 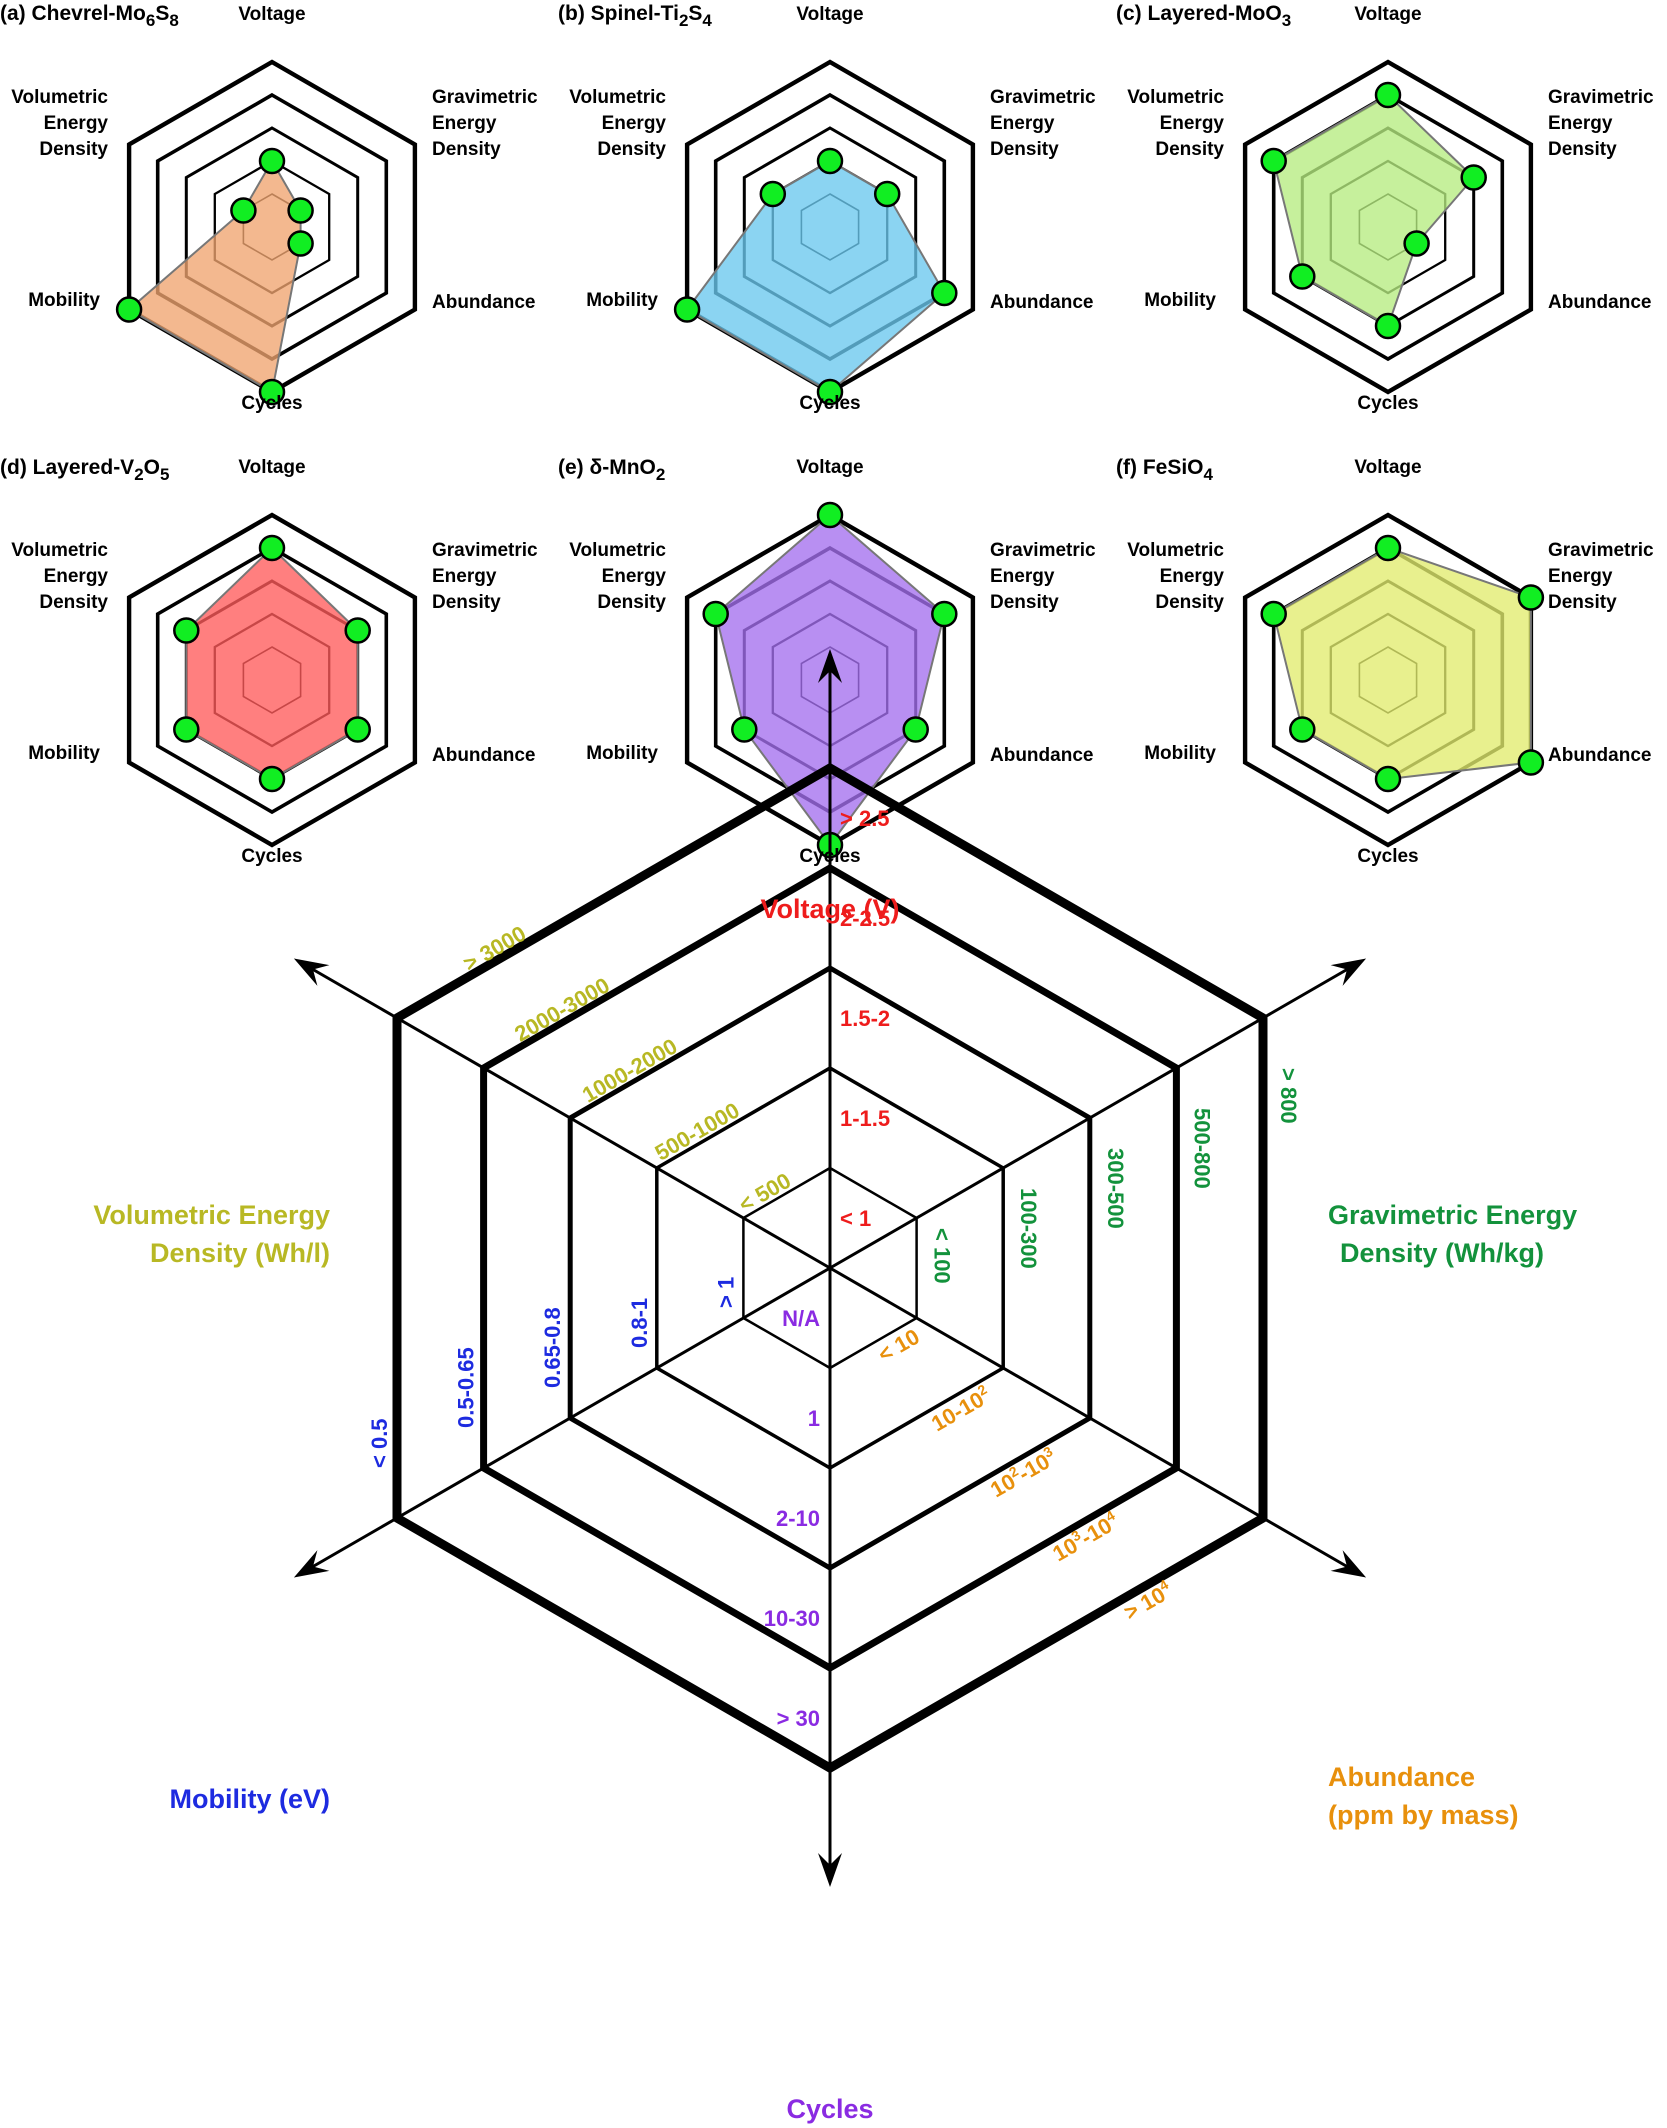 I want to click on voltage-range-3: 1.5-2, so click(x=865, y=1018).